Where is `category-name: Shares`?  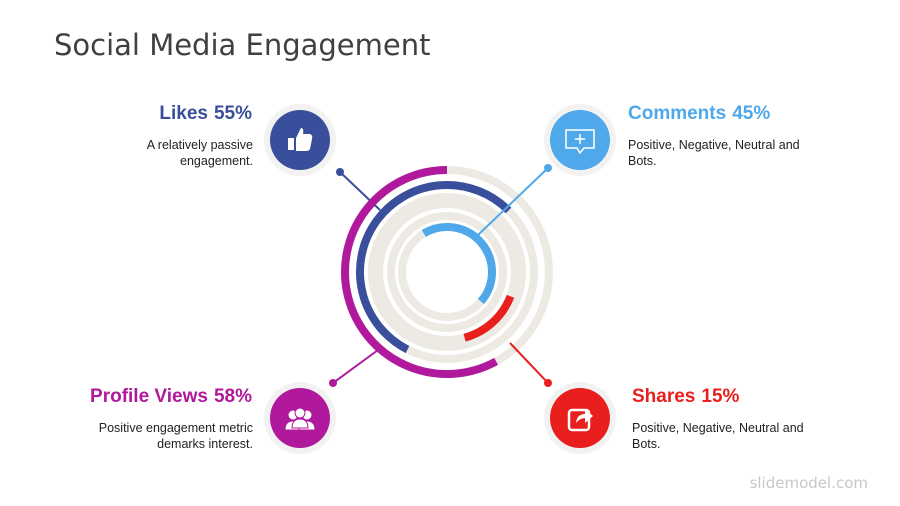
category-name: Shares is located at coordinates (664, 396).